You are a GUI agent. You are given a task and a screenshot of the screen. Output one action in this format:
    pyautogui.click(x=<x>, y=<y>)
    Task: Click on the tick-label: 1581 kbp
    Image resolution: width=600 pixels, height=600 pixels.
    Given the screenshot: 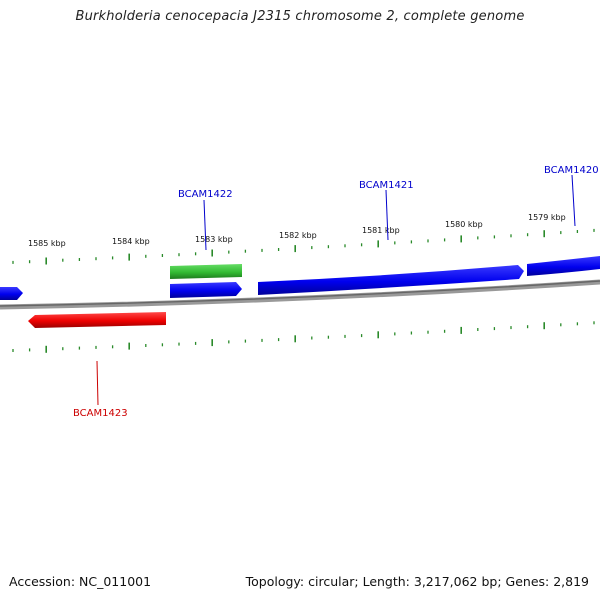 What is the action you would take?
    pyautogui.click(x=381, y=230)
    